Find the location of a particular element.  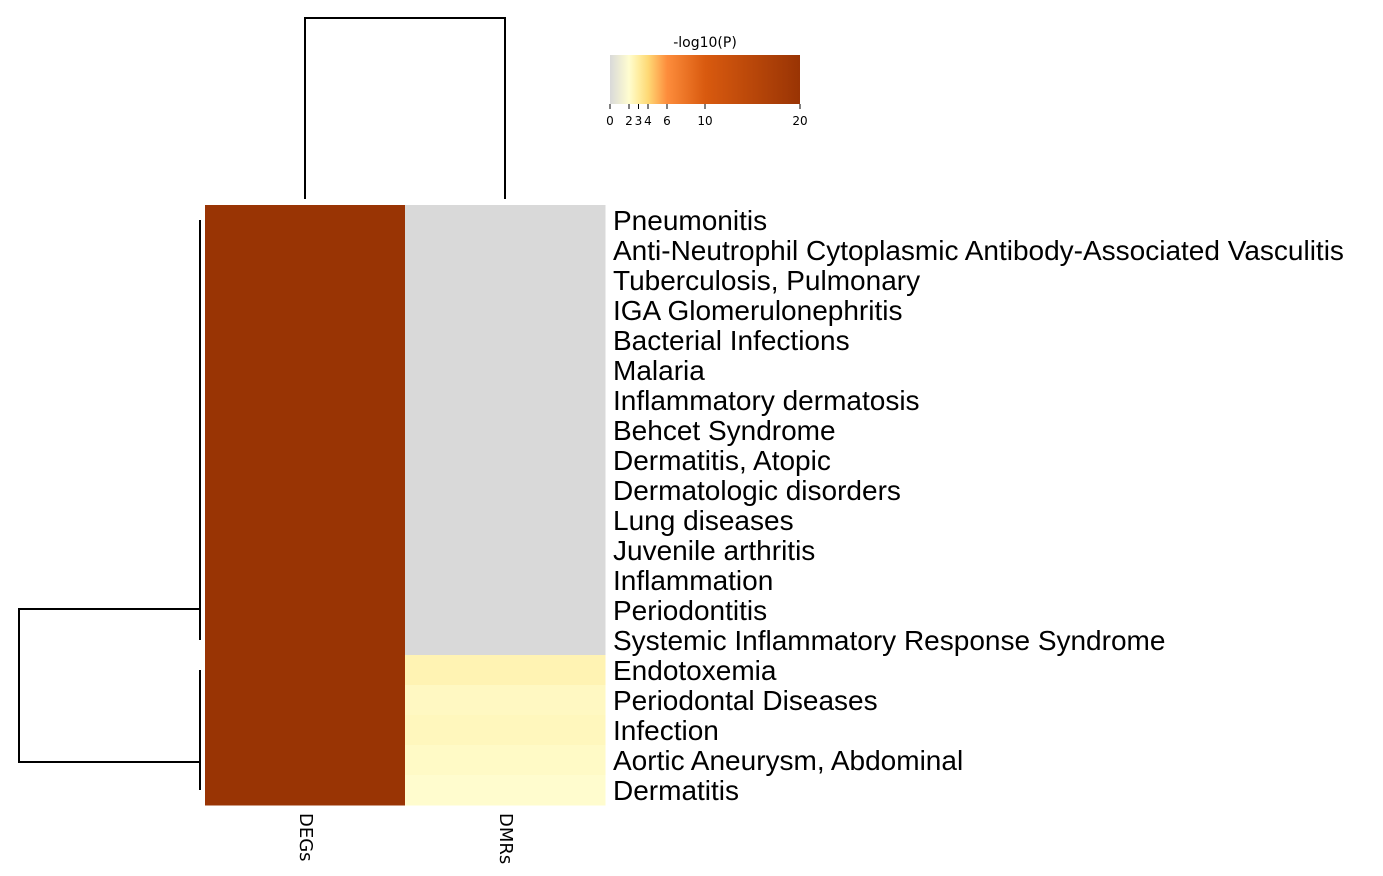

row-label: Infection is located at coordinates (666, 730).